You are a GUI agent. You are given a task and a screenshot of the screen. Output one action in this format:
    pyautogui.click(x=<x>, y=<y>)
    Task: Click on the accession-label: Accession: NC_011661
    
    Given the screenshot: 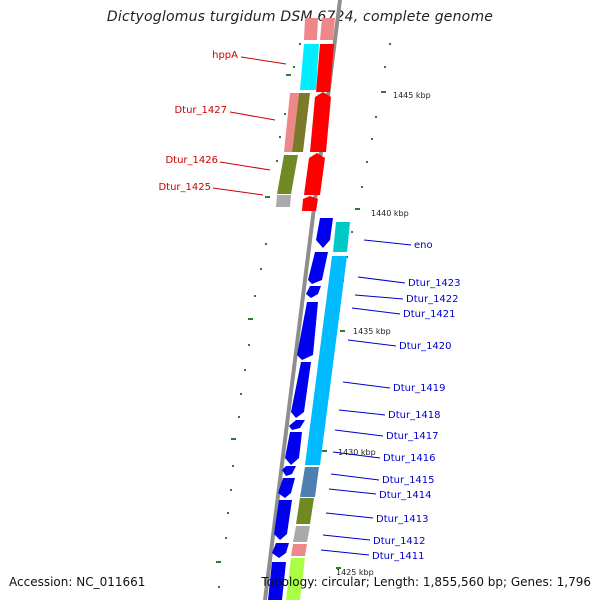 What is the action you would take?
    pyautogui.click(x=77, y=582)
    